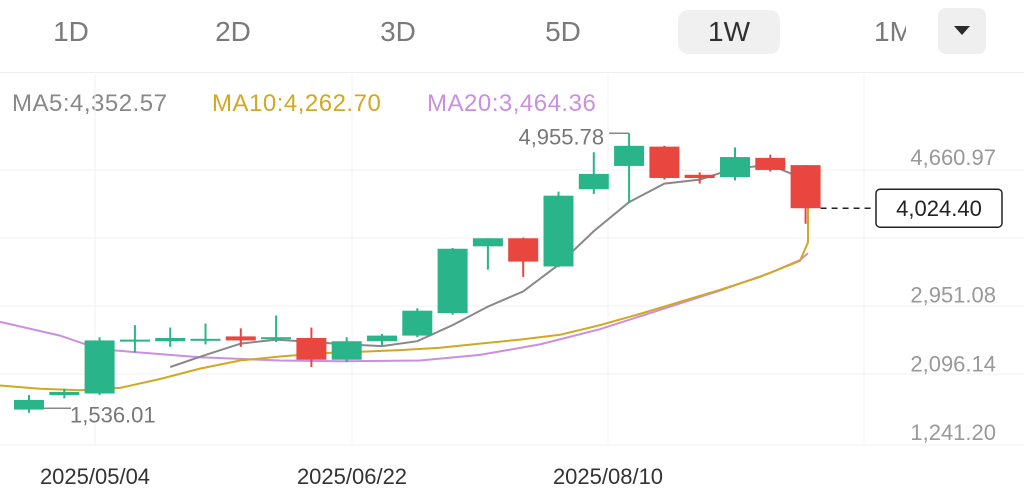 The width and height of the screenshot is (1024, 504). What do you see at coordinates (233, 31) in the screenshot?
I see `tab-2d: 2D` at bounding box center [233, 31].